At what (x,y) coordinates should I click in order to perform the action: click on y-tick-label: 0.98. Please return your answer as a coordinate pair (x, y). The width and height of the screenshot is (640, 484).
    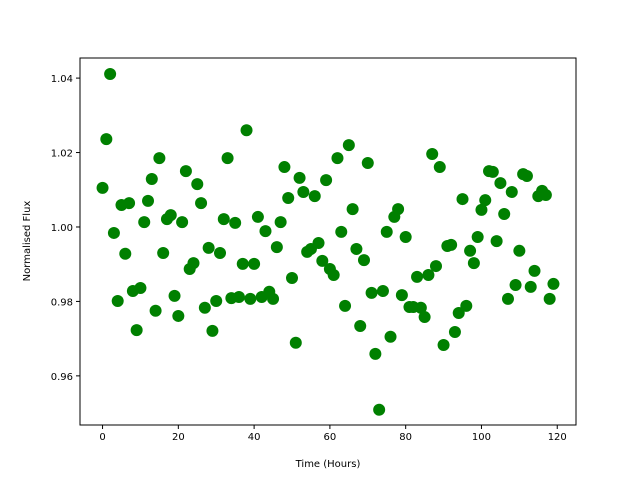
    Looking at the image, I should click on (62, 302).